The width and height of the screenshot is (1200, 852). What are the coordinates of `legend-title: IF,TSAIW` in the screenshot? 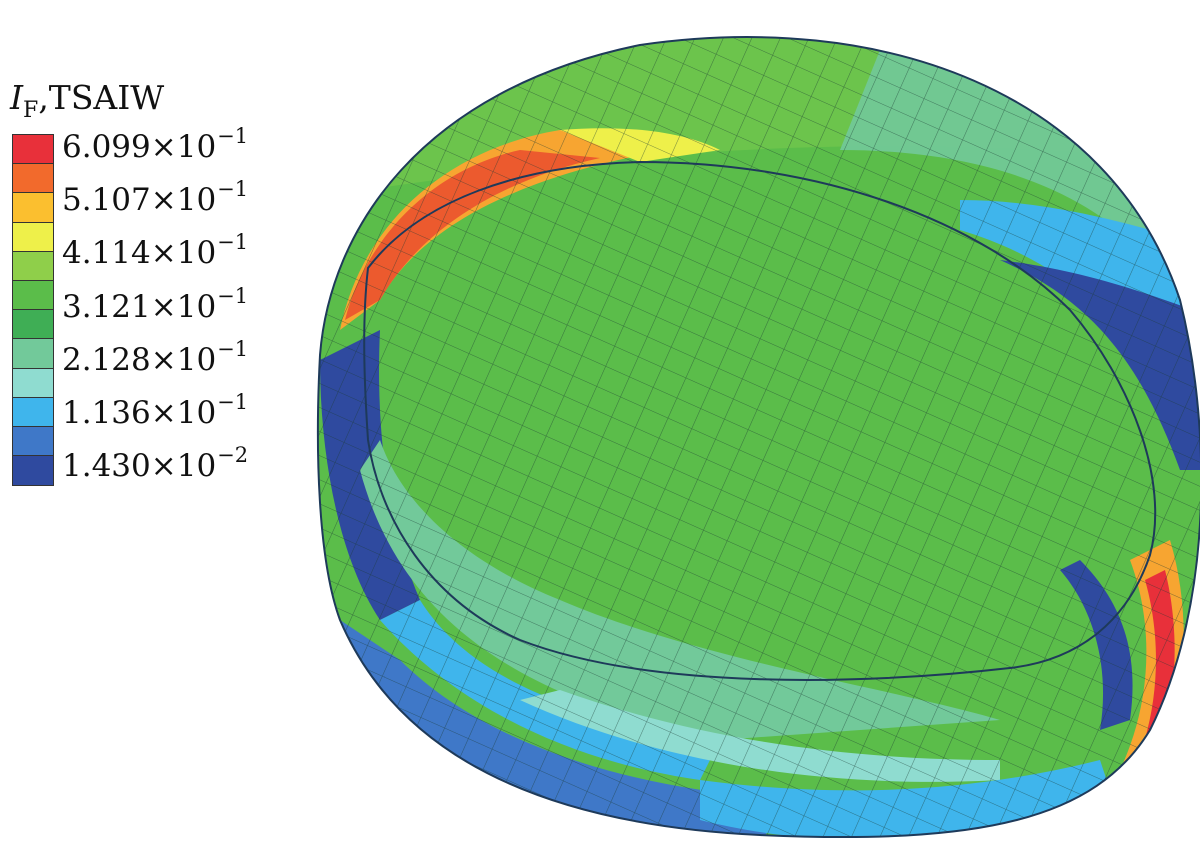 It's located at (87, 100).